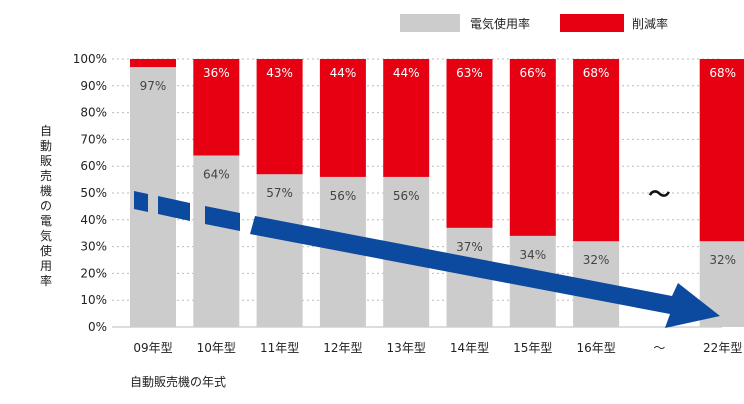 The height and width of the screenshot is (404, 744). What do you see at coordinates (469, 247) in the screenshot?
I see `data-label-usage: 37%` at bounding box center [469, 247].